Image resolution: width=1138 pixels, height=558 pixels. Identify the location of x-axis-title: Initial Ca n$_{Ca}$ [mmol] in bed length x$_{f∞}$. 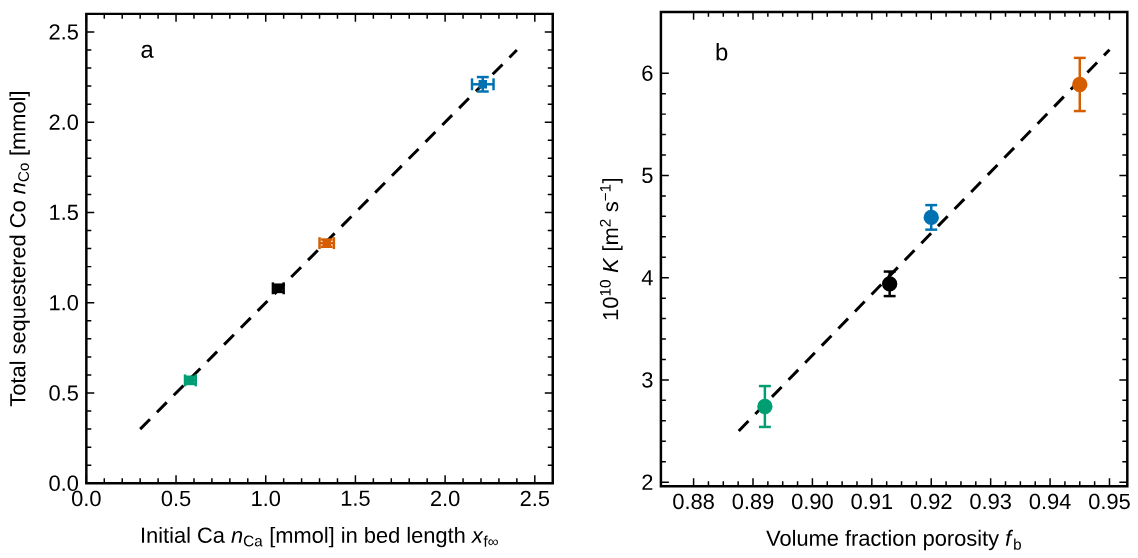
(320, 537).